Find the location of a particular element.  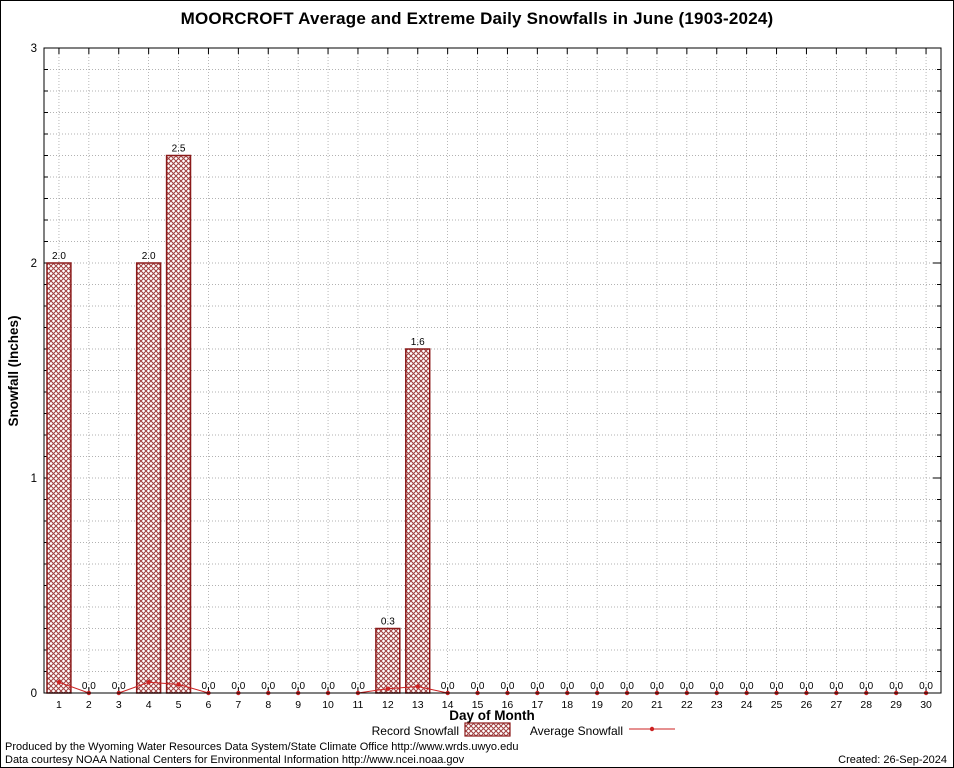

x-tick-label: 30 is located at coordinates (926, 705).